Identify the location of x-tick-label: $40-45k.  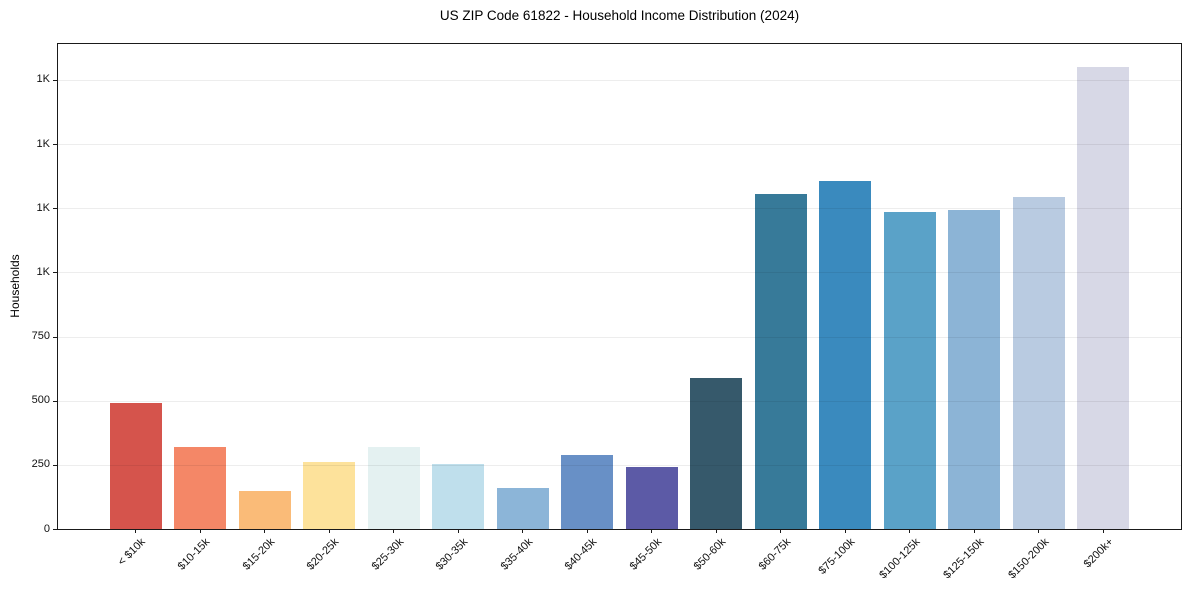
(581, 554).